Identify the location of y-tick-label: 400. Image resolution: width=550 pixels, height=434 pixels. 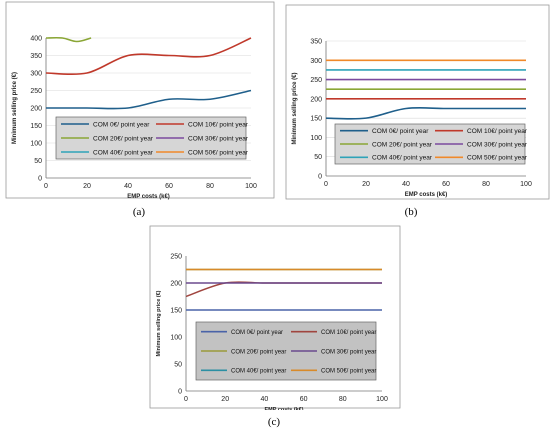
(36, 39).